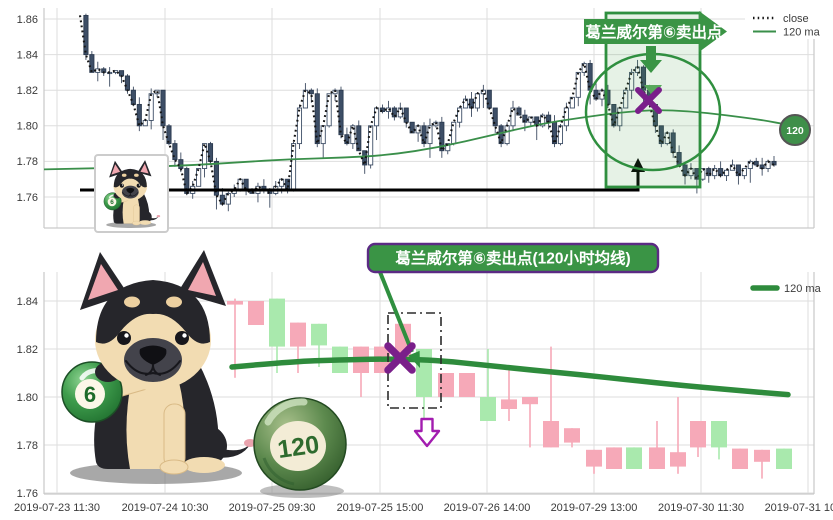  What do you see at coordinates (27, 20) in the screenshot?
I see `y-tick-label: 1.86` at bounding box center [27, 20].